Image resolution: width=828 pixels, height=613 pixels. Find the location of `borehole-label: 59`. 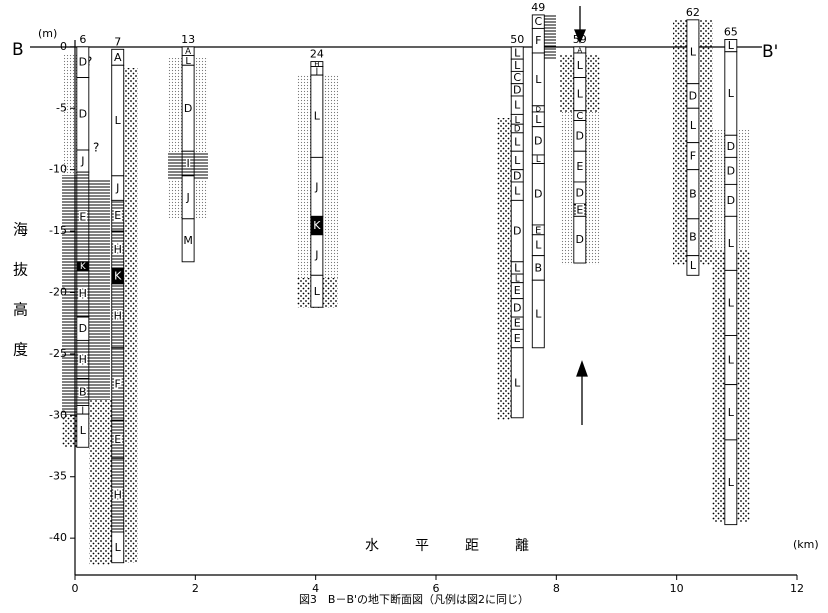

borehole-label: 59 is located at coordinates (580, 39).